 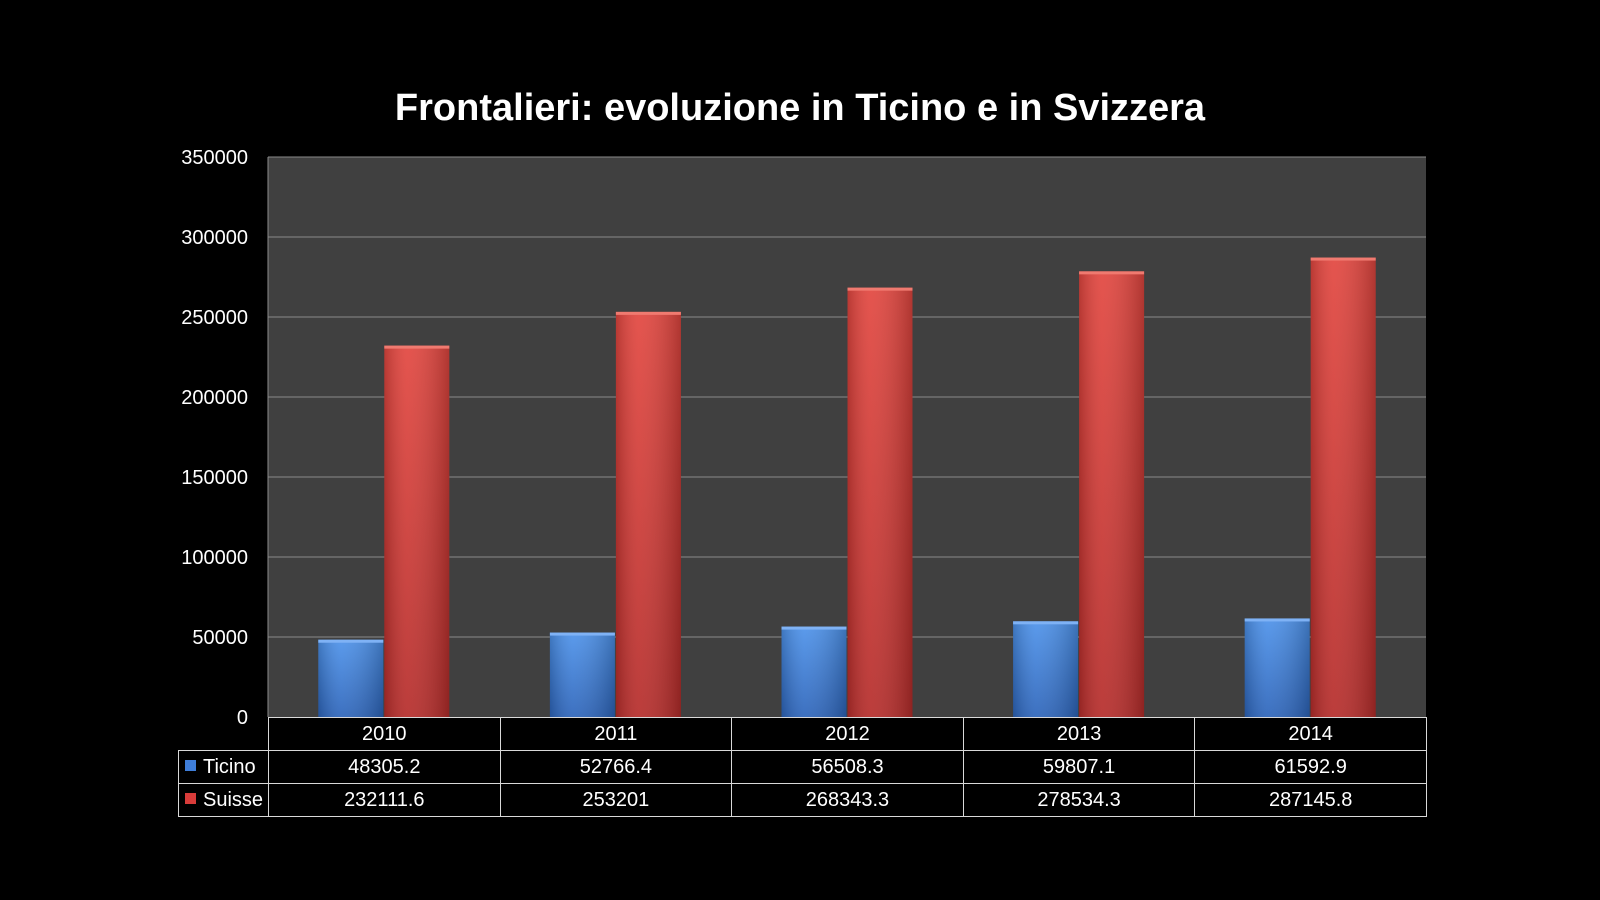 What do you see at coordinates (1310, 800) in the screenshot?
I see `data-label: 287145.8` at bounding box center [1310, 800].